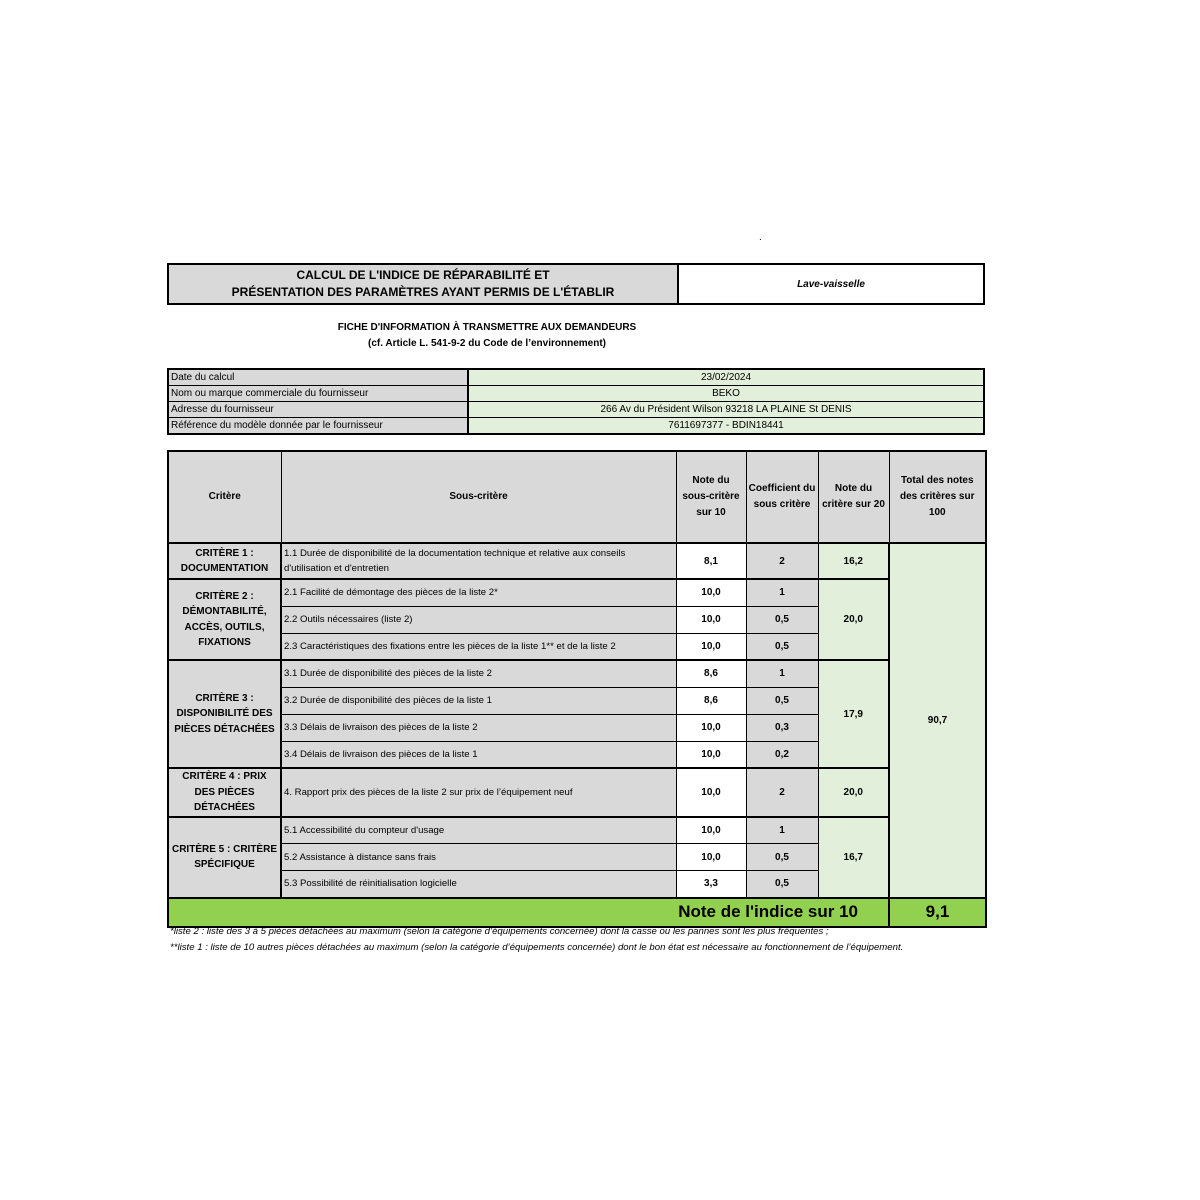  What do you see at coordinates (318, 393) in the screenshot?
I see `info-label: Nom ou marque commerciale du fournisseur` at bounding box center [318, 393].